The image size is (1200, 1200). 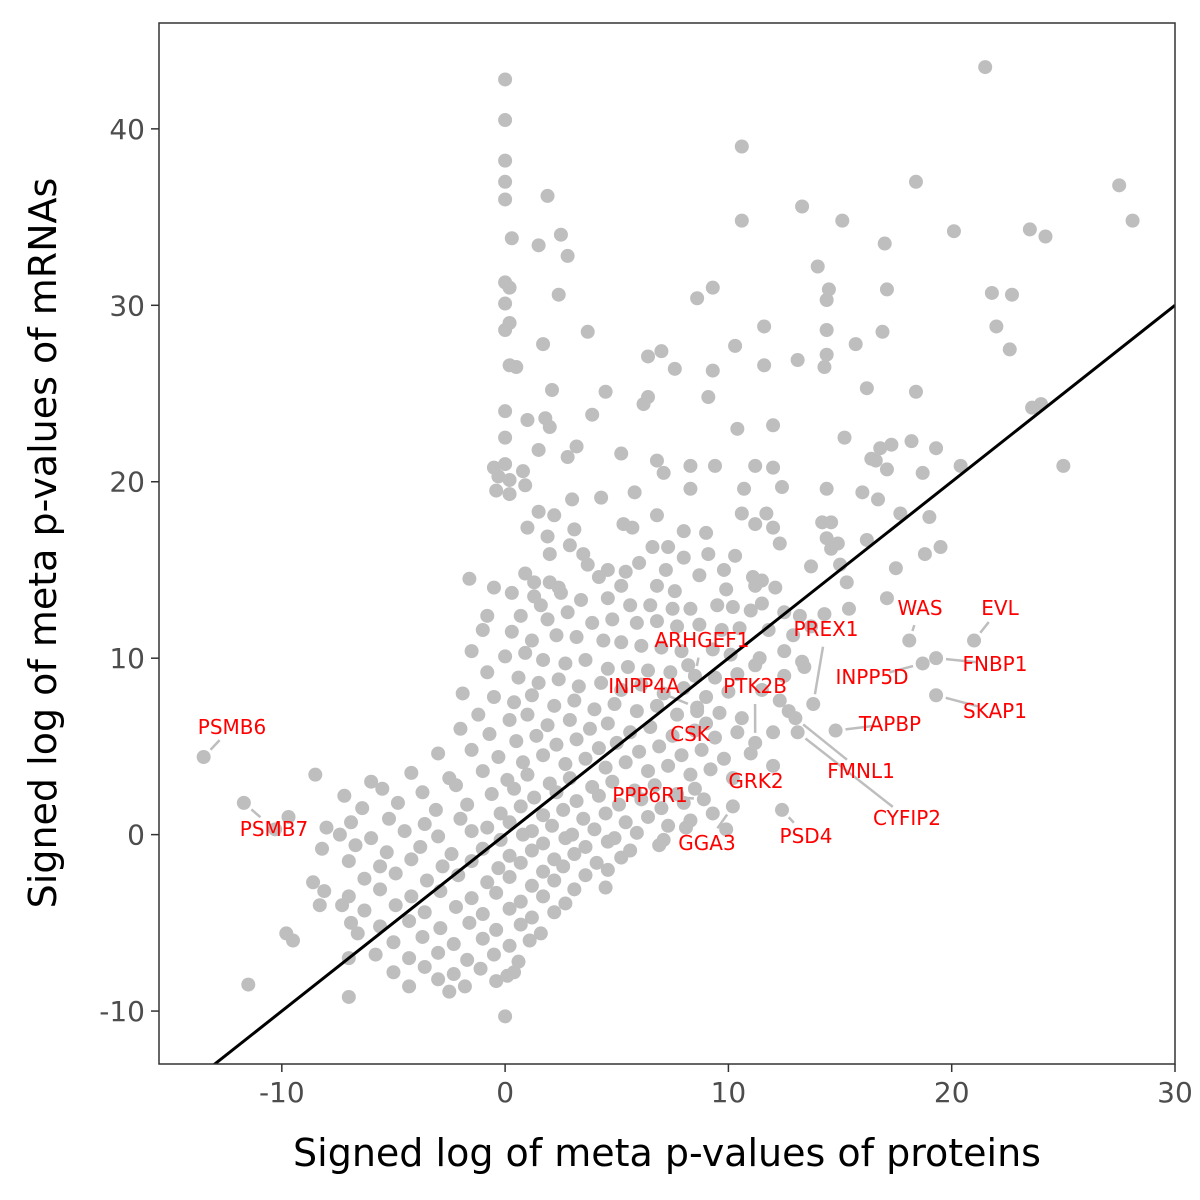 What do you see at coordinates (122, 1011) in the screenshot?
I see `y-tick-label: -10` at bounding box center [122, 1011].